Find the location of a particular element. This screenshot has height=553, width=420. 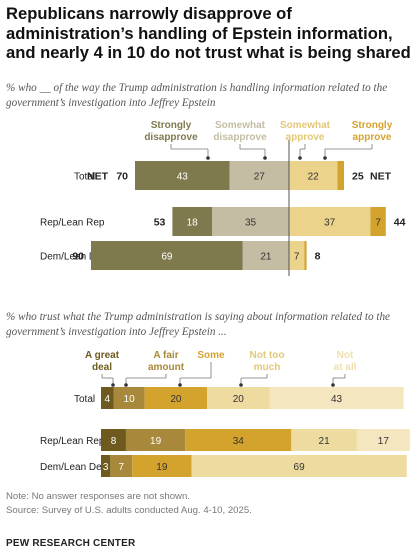

trust-value-label-0-row-1: 8 is located at coordinates (114, 441).